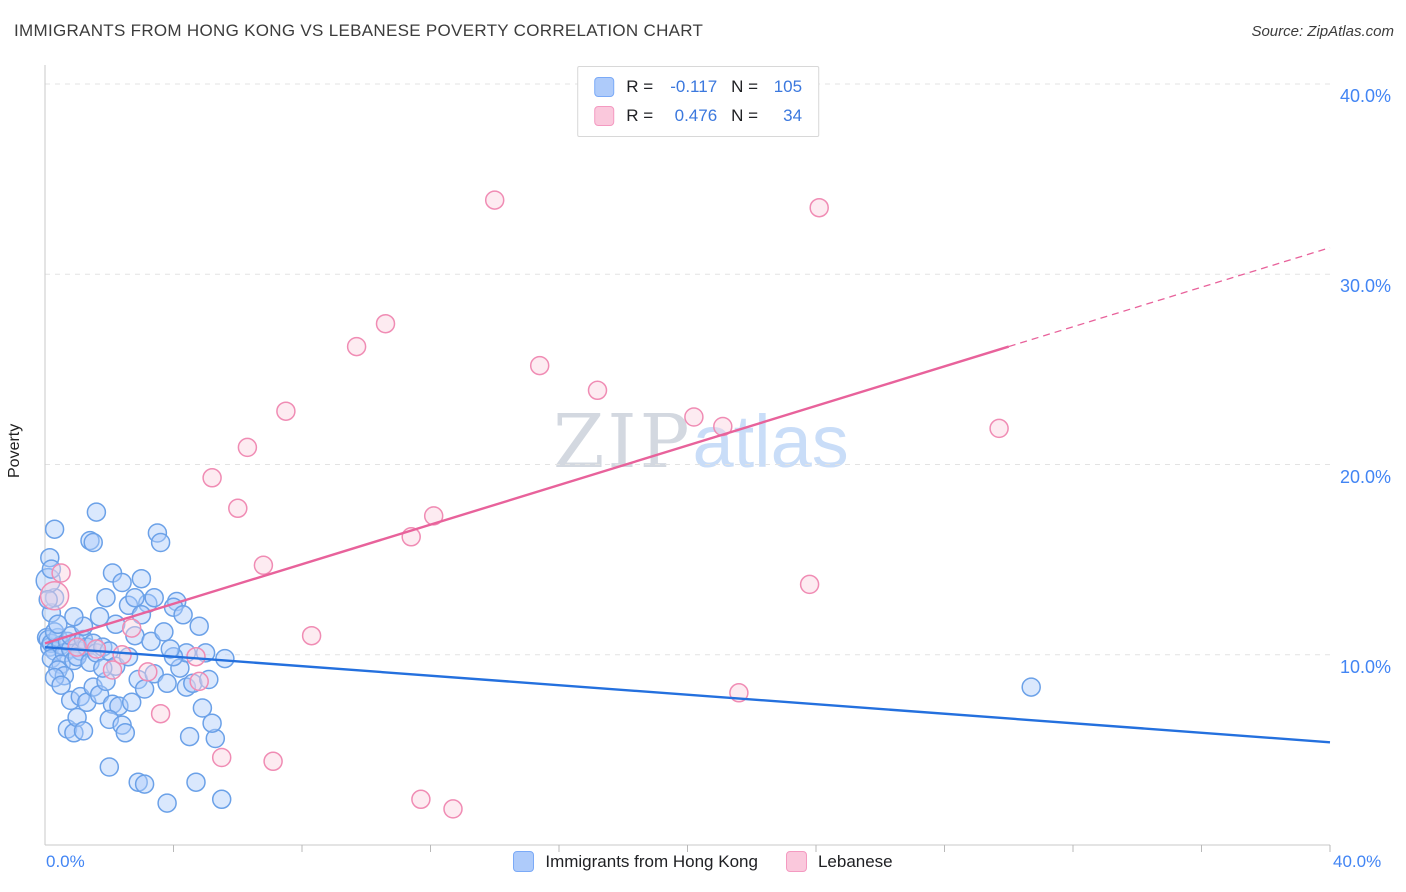 Image resolution: width=1406 pixels, height=892 pixels. What do you see at coordinates (788, 86) in the screenshot?
I see `n-value-hong-kong: 105` at bounding box center [788, 86].